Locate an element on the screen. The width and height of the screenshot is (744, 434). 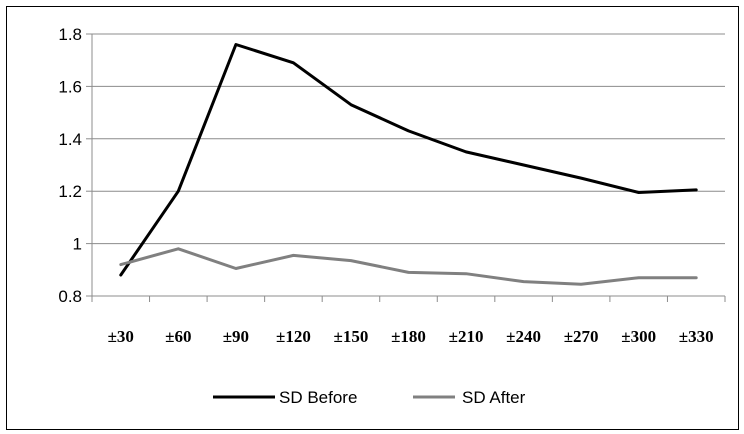
y-tick-label: 1.6 is located at coordinates (70, 86).